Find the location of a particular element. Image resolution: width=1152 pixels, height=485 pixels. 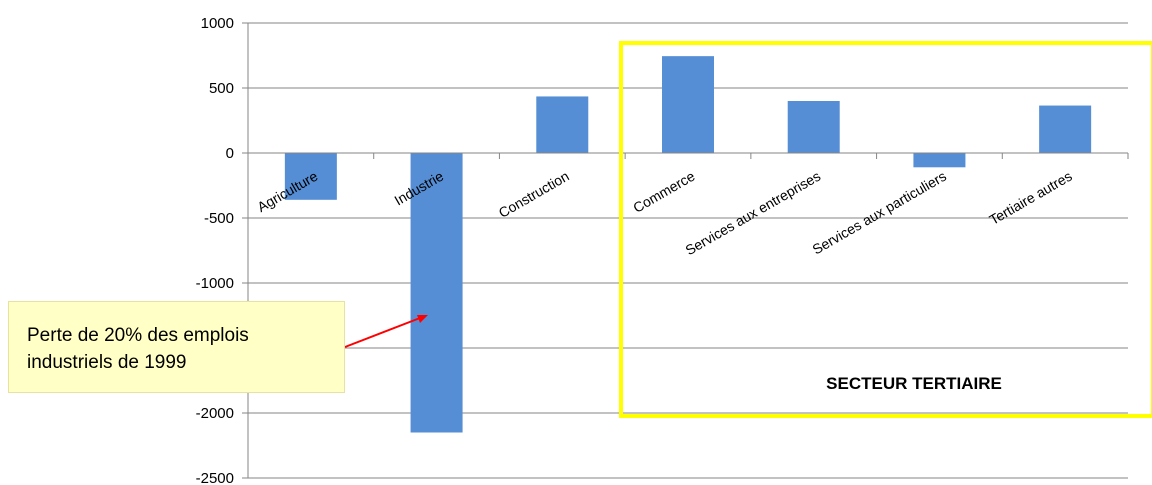

secteur-tertiaire-label: SECTEUR TERTIAIRE is located at coordinates (914, 383).